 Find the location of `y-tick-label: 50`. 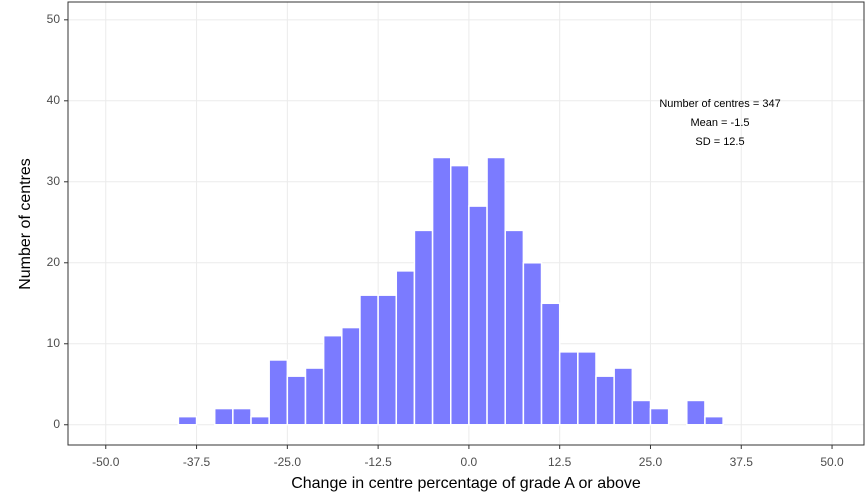

y-tick-label: 50 is located at coordinates (54, 19).